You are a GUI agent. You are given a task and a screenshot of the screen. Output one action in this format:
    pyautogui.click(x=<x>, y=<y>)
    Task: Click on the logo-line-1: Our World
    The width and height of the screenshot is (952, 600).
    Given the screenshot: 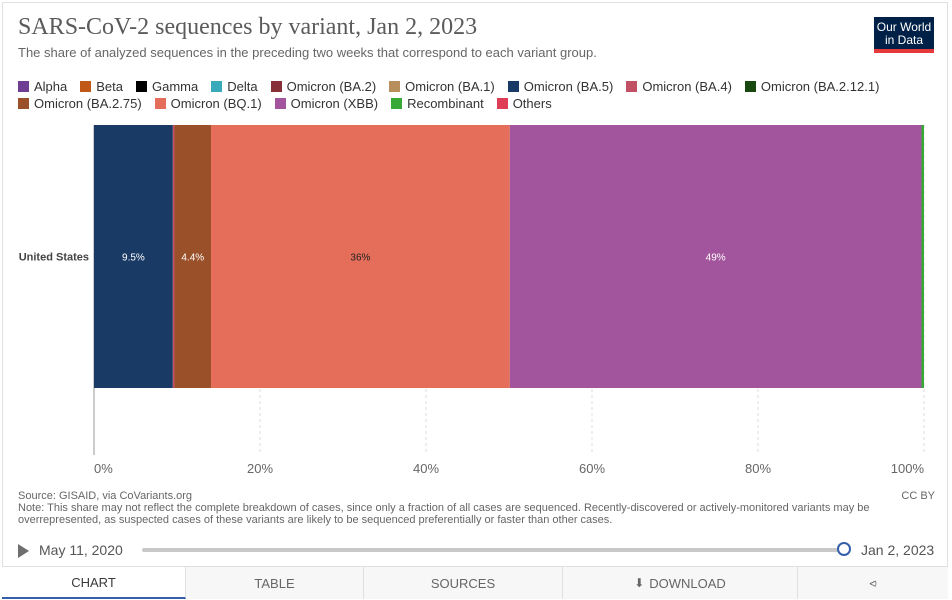 What is the action you would take?
    pyautogui.click(x=904, y=27)
    